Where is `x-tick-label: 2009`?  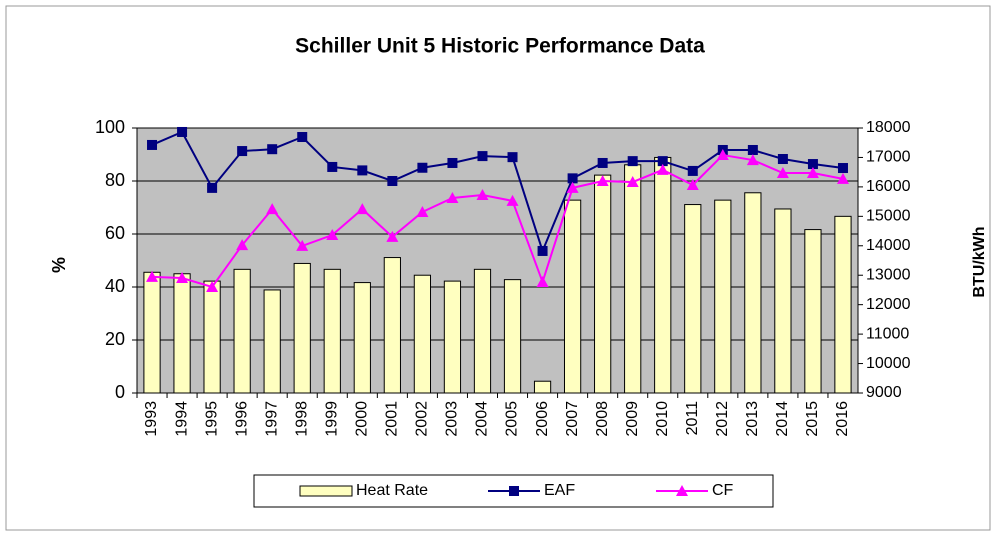 x-tick-label: 2009 is located at coordinates (632, 419).